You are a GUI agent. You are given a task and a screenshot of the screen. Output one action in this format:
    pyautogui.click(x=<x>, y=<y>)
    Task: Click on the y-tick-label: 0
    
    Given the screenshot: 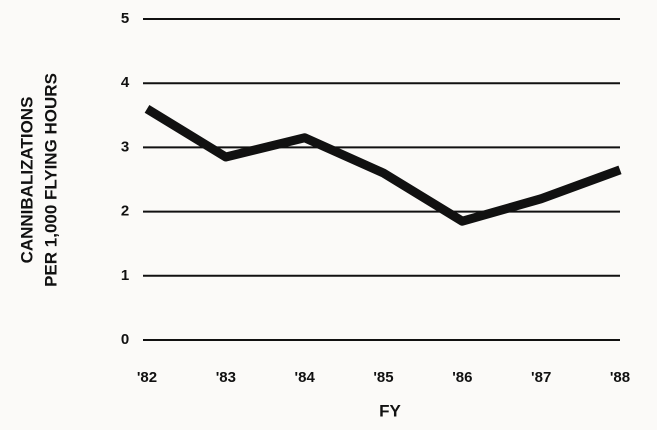 What is the action you would take?
    pyautogui.click(x=125, y=339)
    